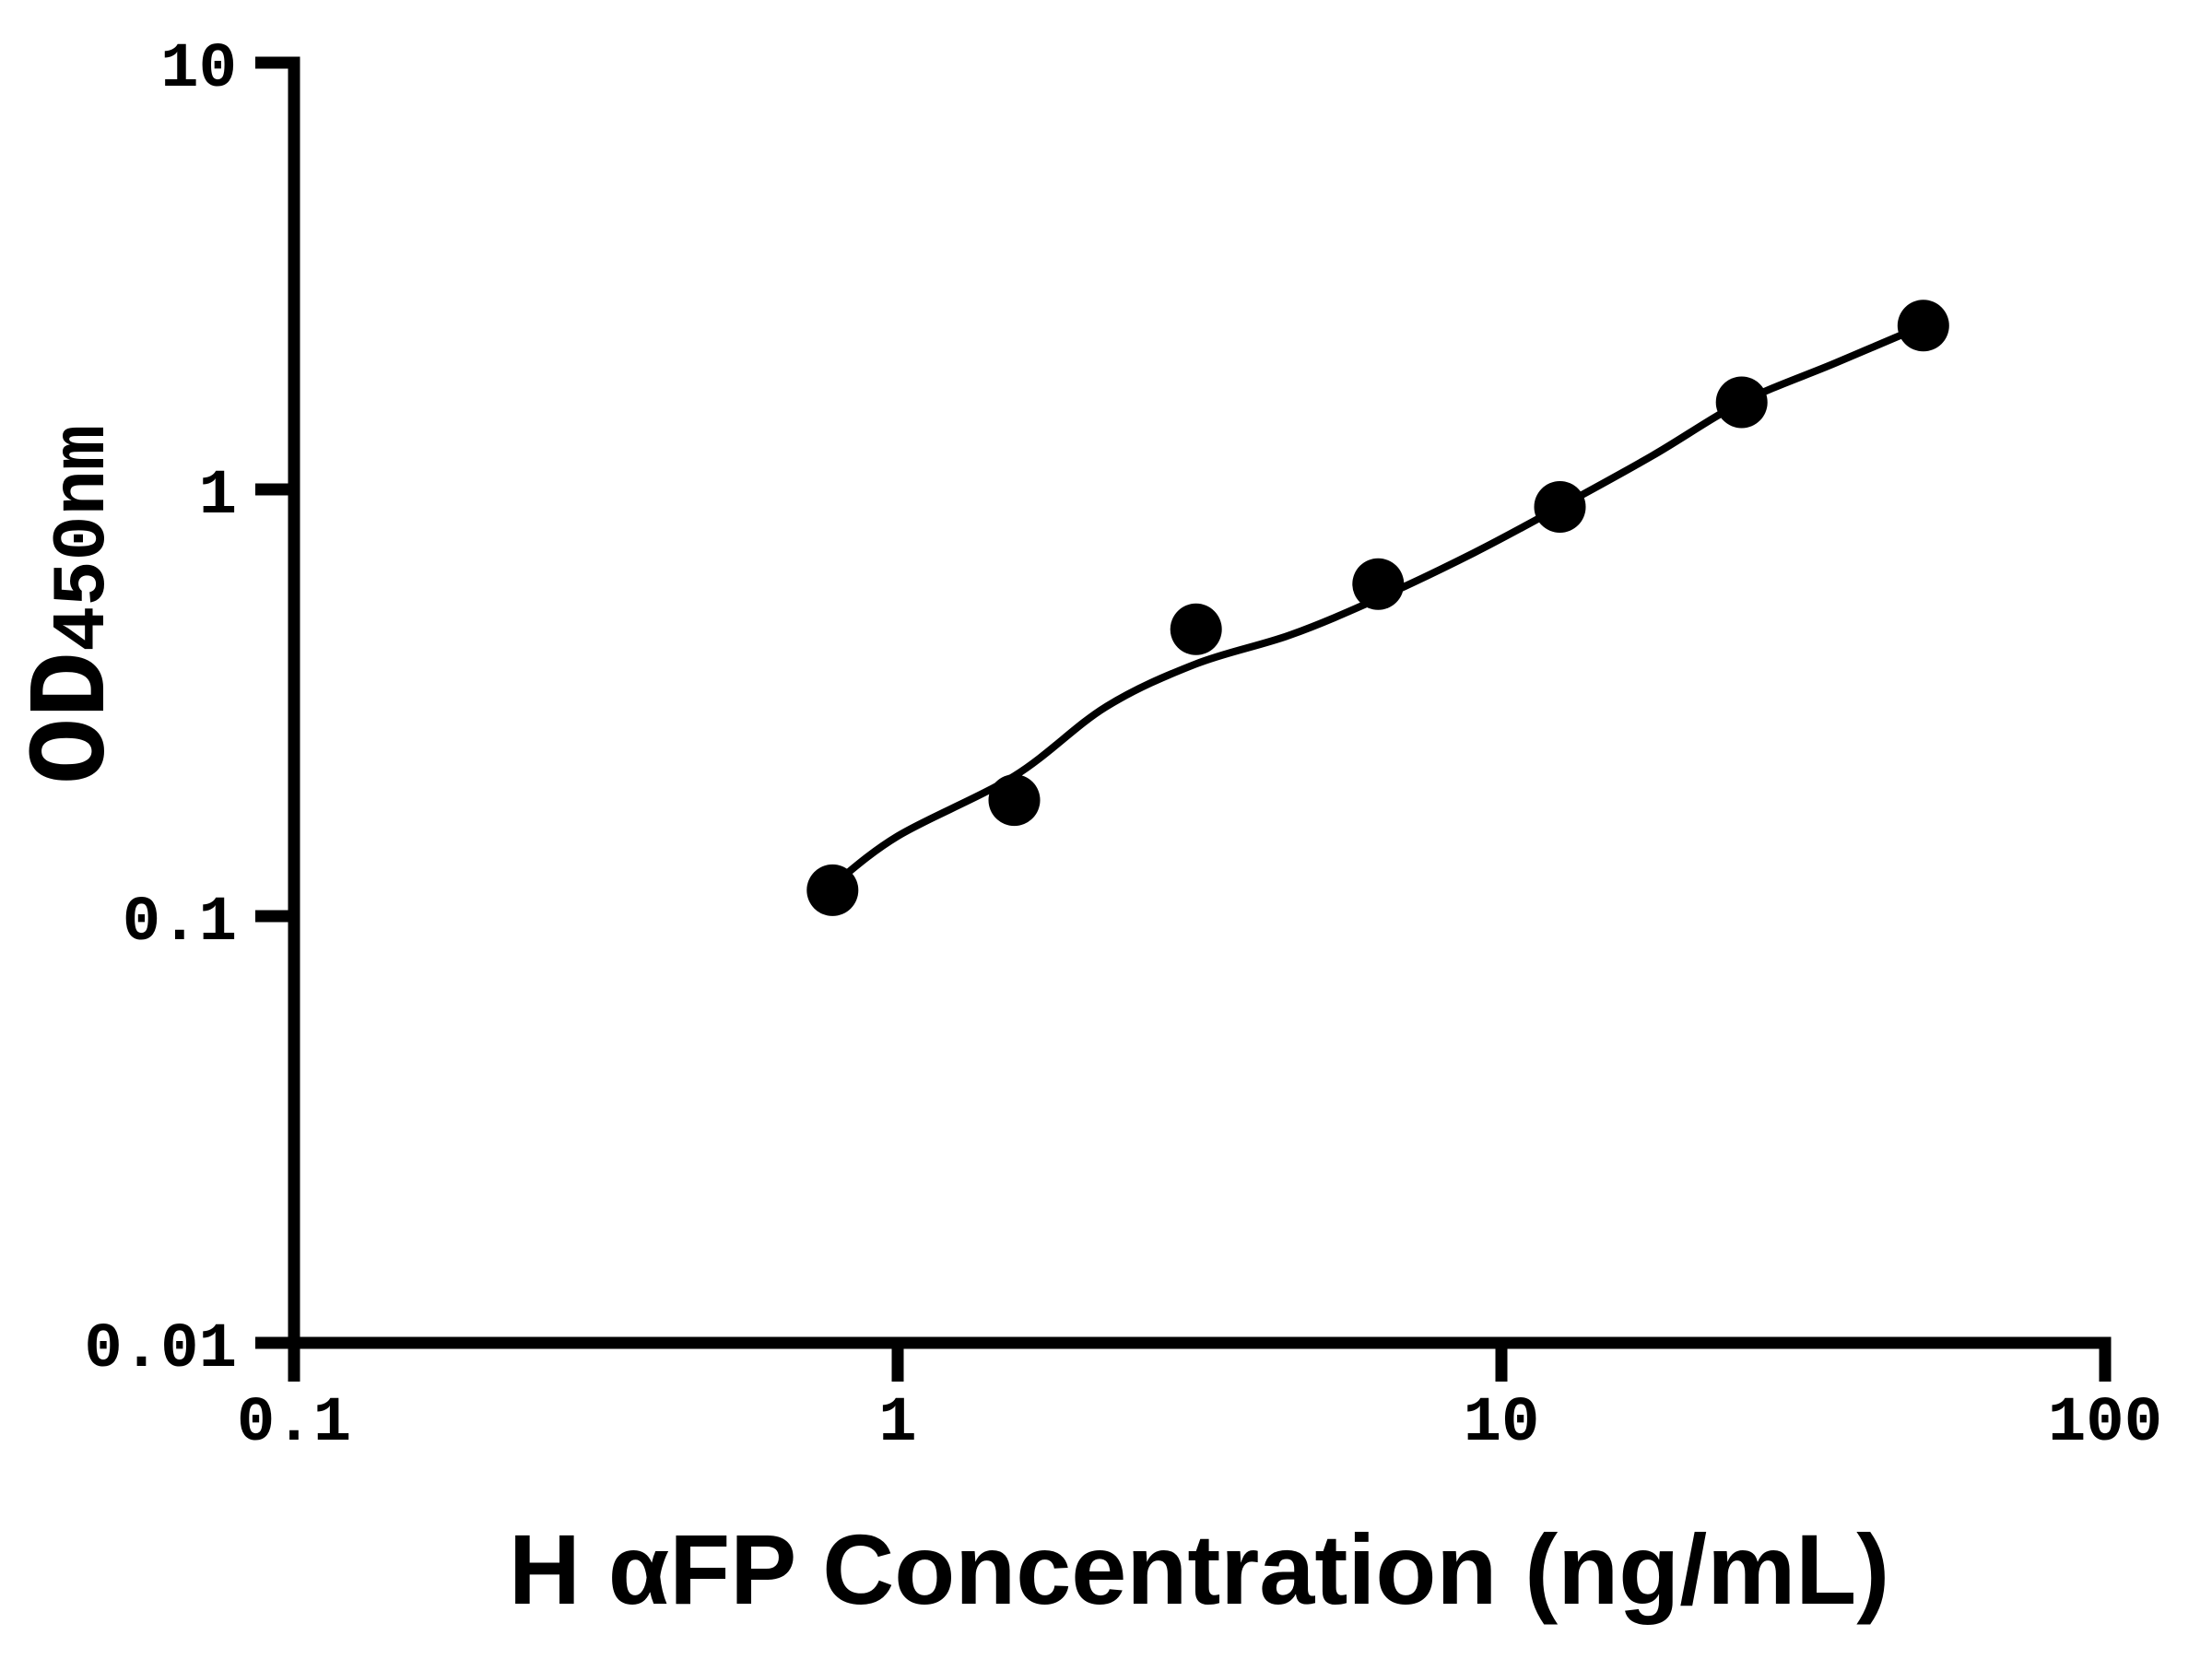 This screenshot has width=2212, height=1659. Describe the element at coordinates (160, 1349) in the screenshot. I see `y-tick-label: 0.01` at that location.